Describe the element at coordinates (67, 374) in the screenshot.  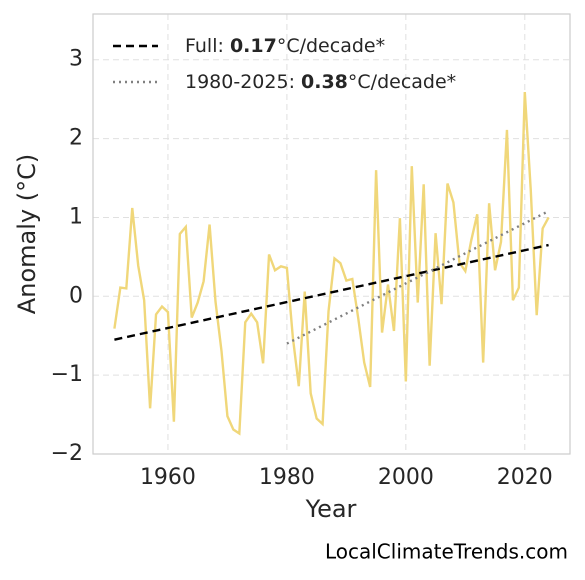
I see `y-tick-label: −1` at that location.